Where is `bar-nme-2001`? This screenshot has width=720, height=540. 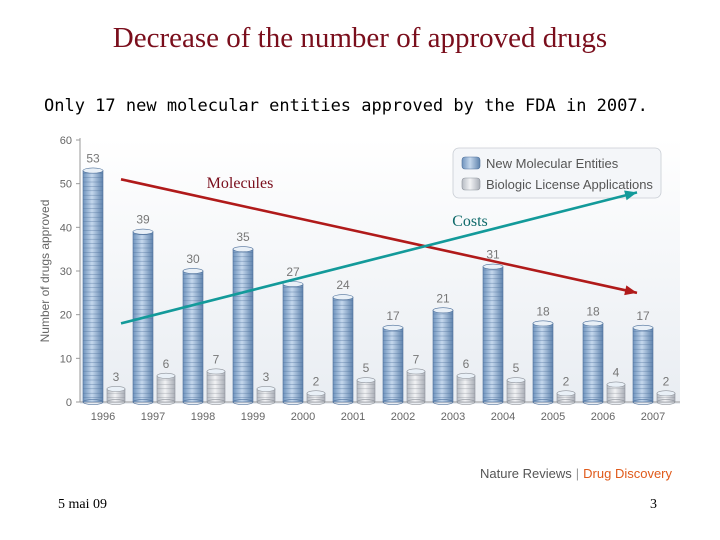 bar-nme-2001 is located at coordinates (343, 349).